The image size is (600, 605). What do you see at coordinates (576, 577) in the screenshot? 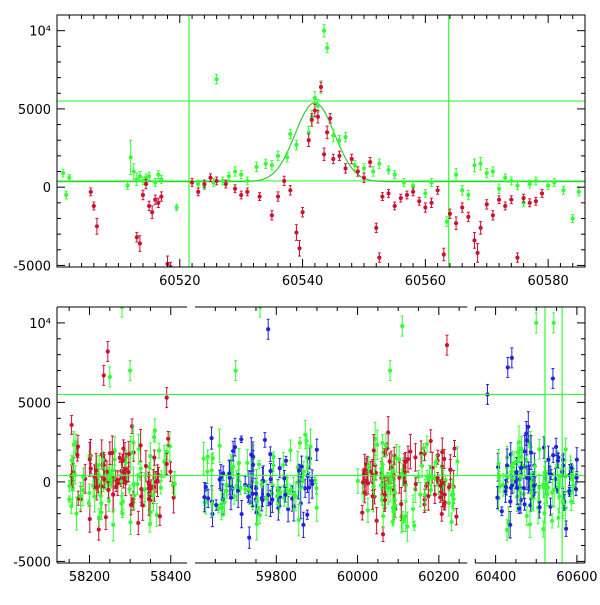
I see `x-tick-label: 60600` at bounding box center [576, 577].